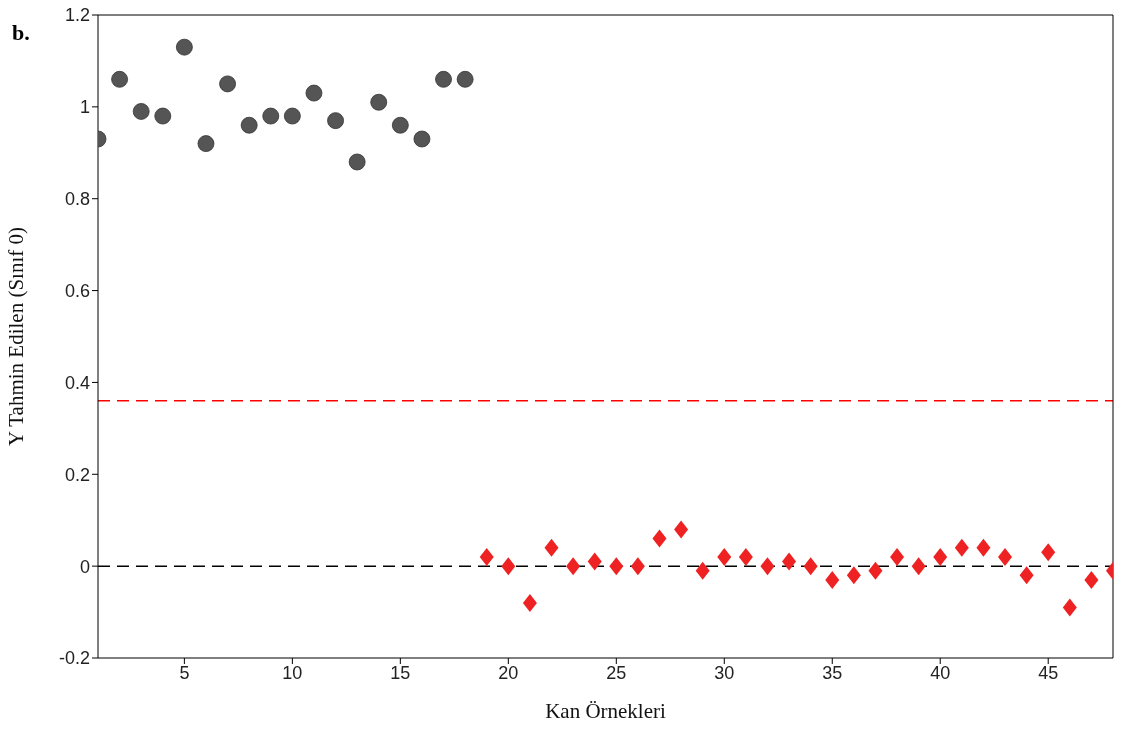 The image size is (1127, 749). Describe the element at coordinates (77, 290) in the screenshot. I see `y-tick-label: 0.6` at that location.